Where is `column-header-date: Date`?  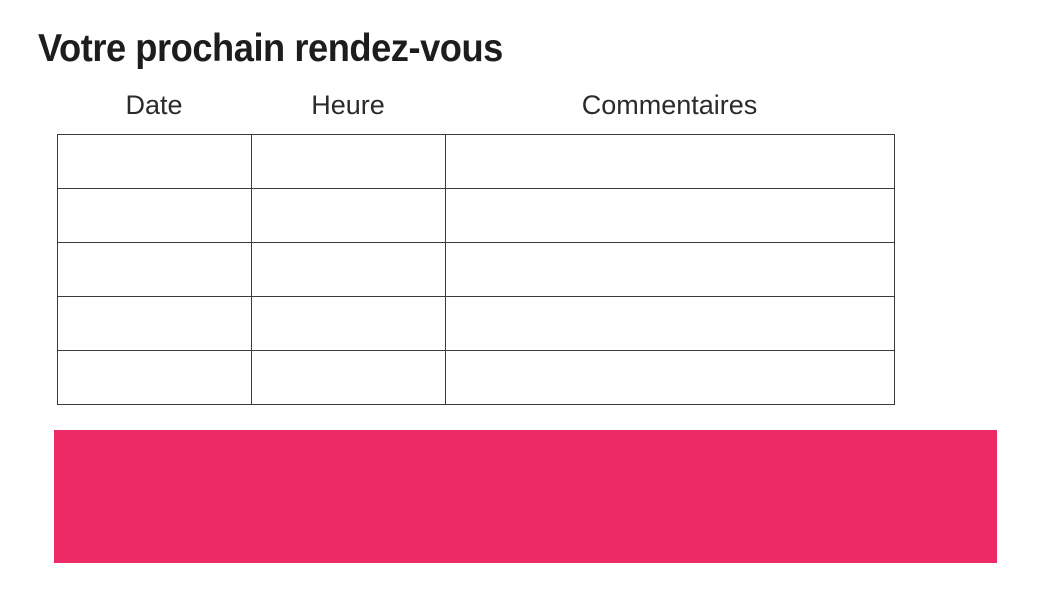
column-header-date: Date is located at coordinates (154, 105).